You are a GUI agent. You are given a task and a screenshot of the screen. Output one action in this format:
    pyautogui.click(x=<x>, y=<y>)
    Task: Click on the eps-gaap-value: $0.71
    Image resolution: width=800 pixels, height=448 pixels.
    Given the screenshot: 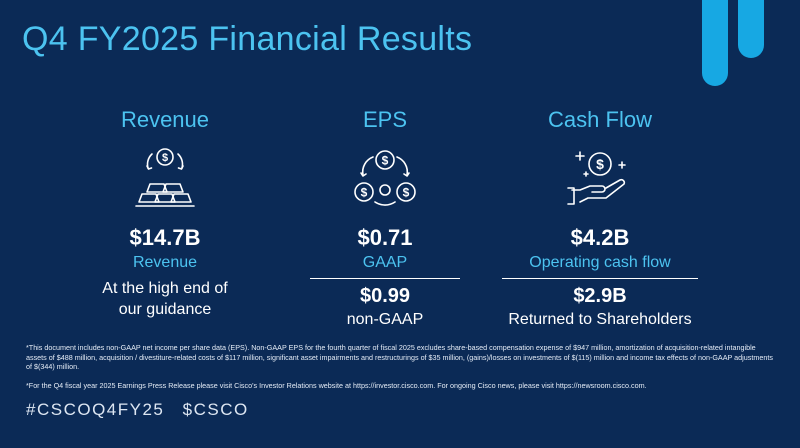 What is the action you would take?
    pyautogui.click(x=385, y=237)
    